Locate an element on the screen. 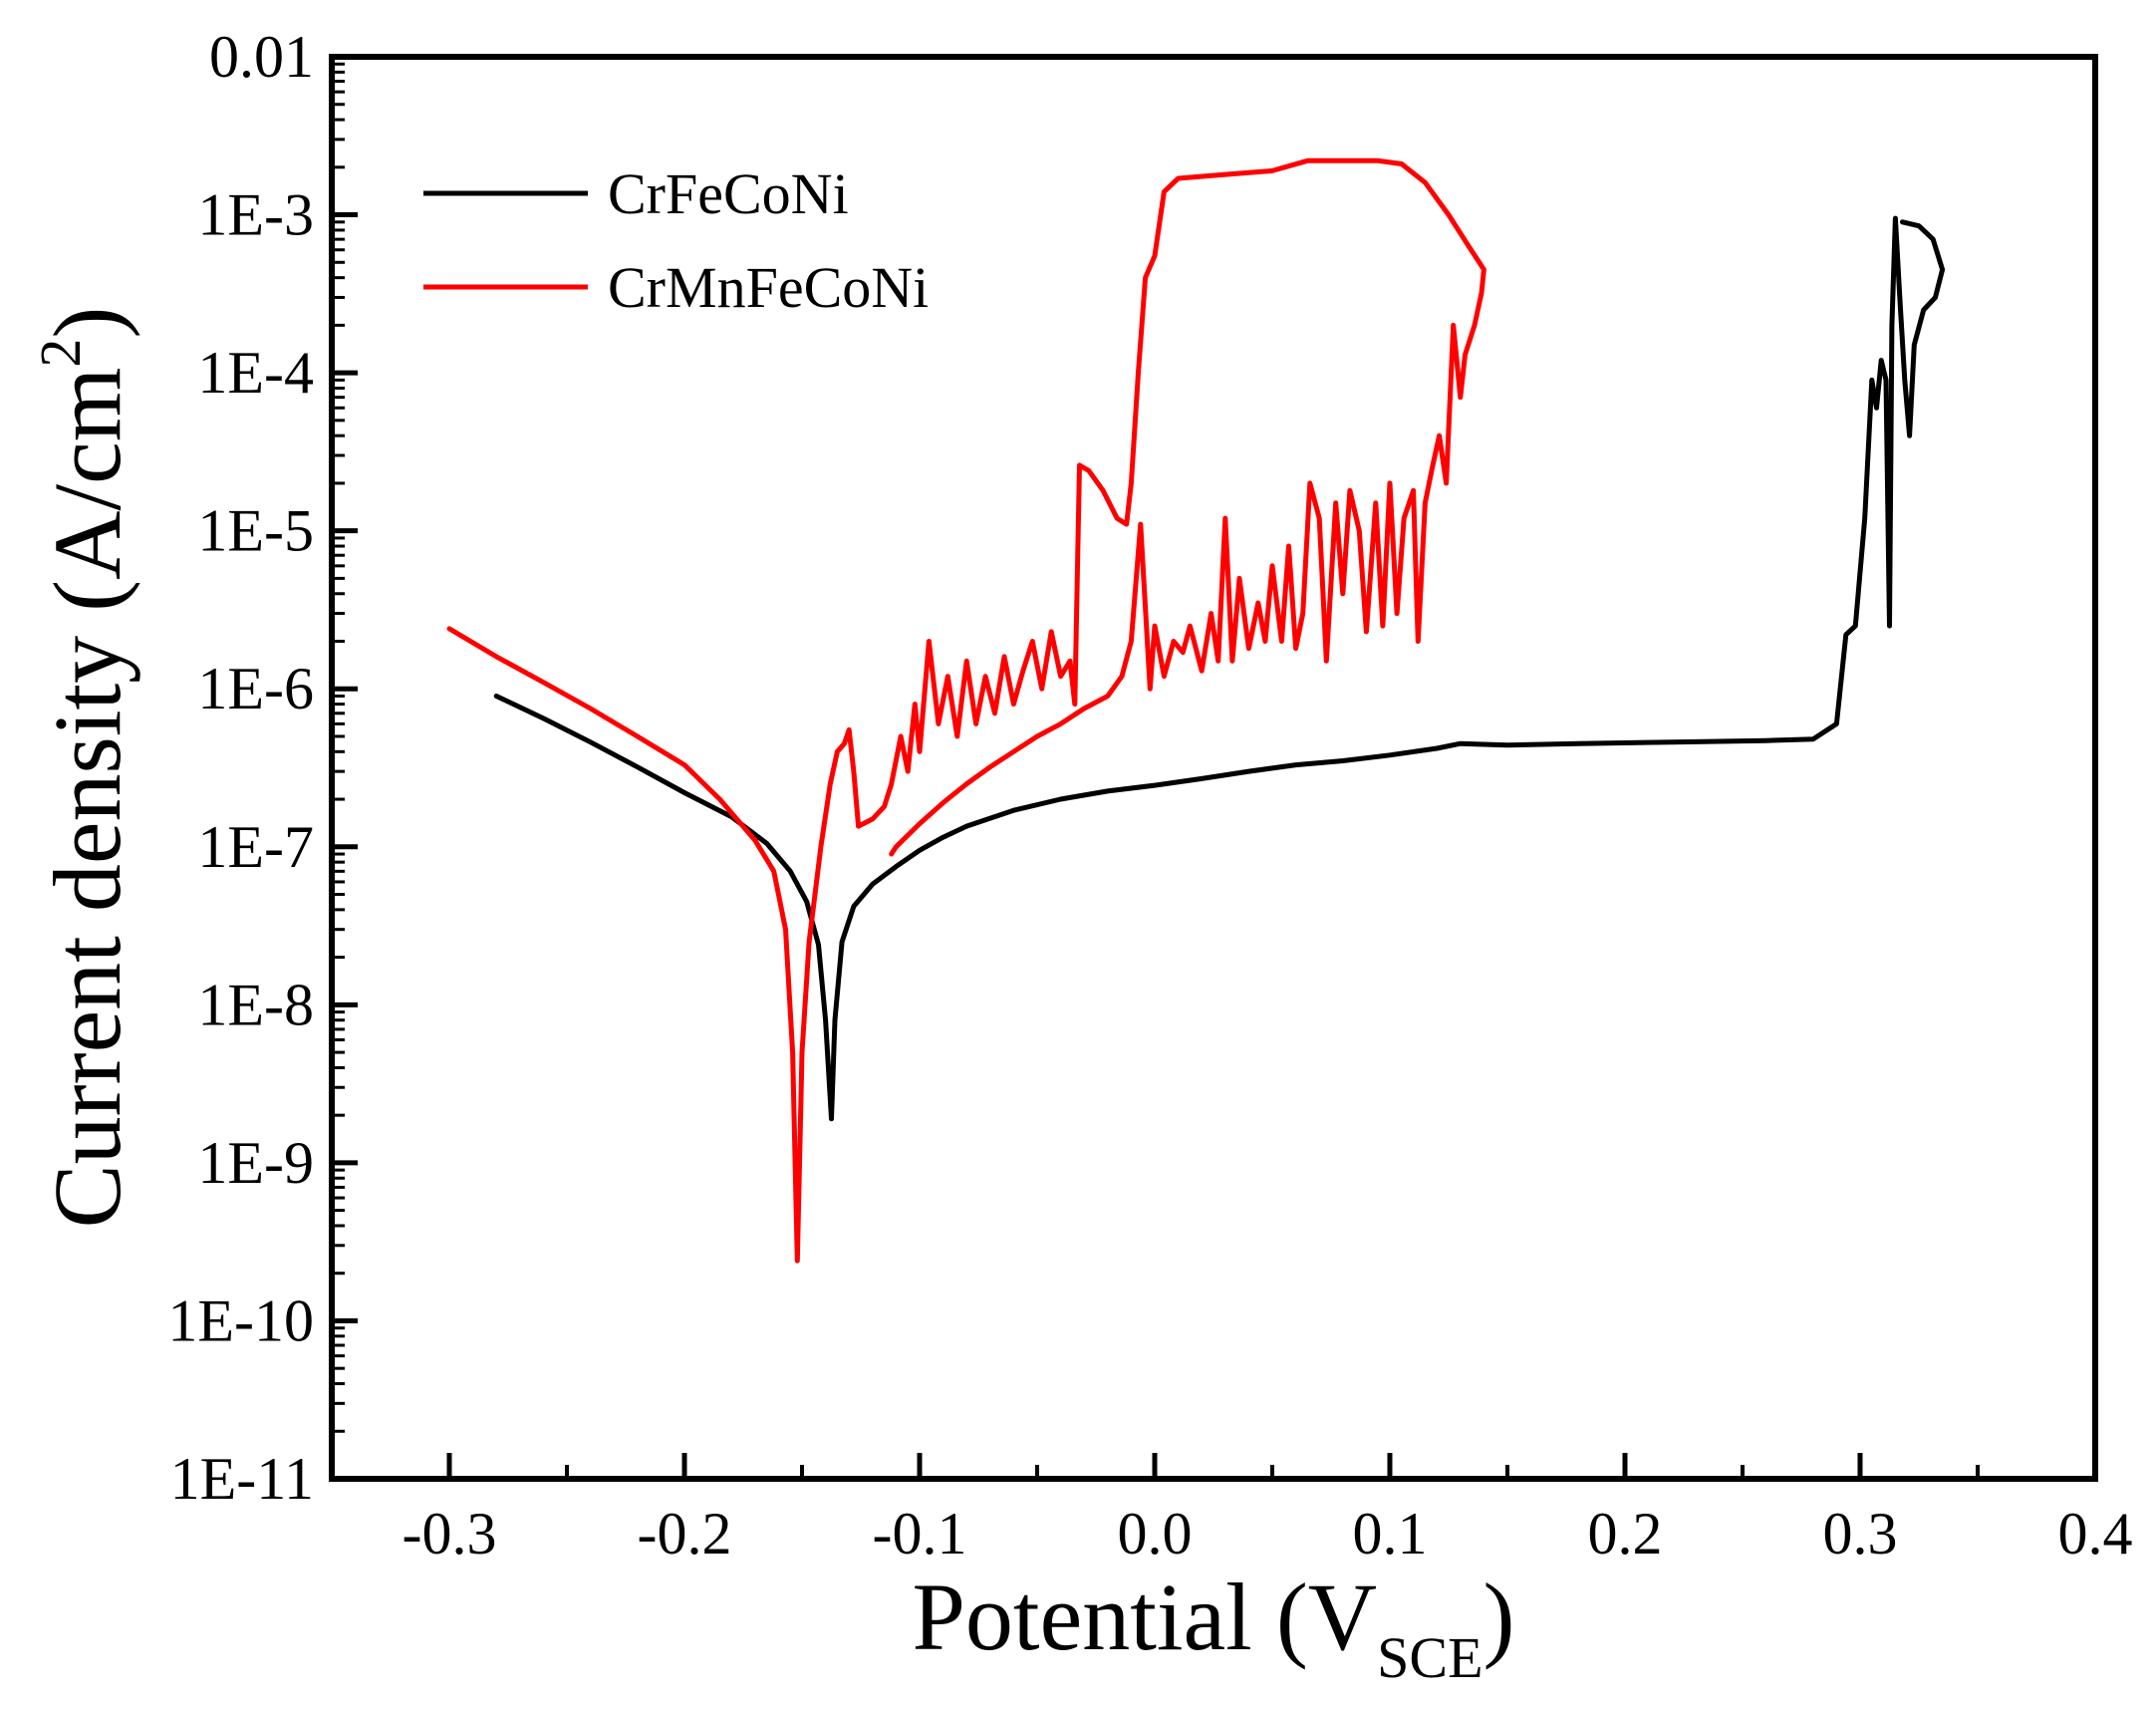 This screenshot has height=1709, width=2156. y-tick-label: 1E-6 is located at coordinates (255, 689).